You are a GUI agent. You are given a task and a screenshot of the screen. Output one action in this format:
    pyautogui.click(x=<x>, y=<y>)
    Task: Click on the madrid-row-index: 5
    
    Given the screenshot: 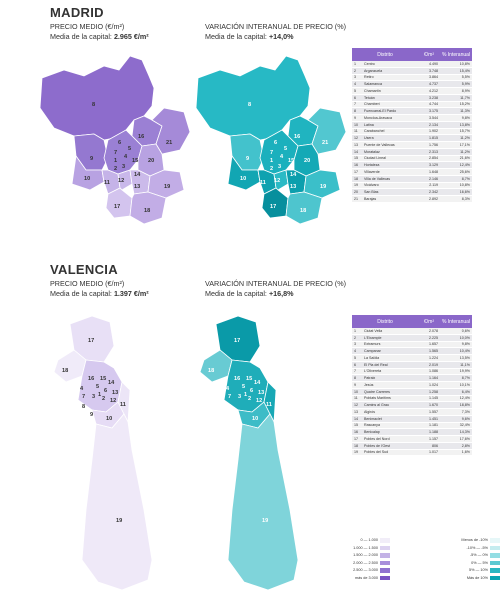 What is the action you would take?
    pyautogui.click(x=357, y=91)
    